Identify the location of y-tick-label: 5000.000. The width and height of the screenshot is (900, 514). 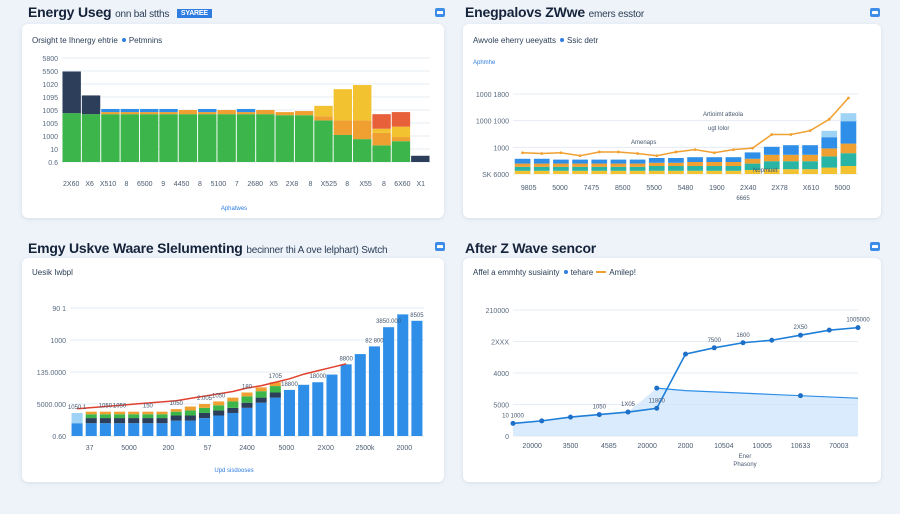
(51, 405).